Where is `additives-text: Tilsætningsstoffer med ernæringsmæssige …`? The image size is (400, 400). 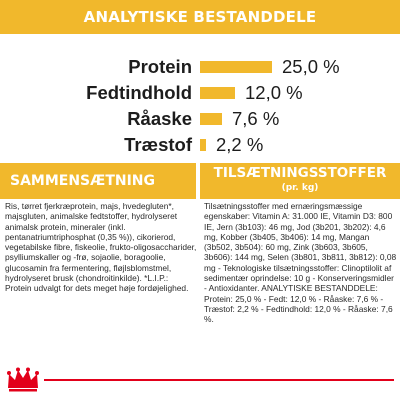 additives-text: Tilsætningsstoffer med ernæringsmæssige … is located at coordinates (300, 263).